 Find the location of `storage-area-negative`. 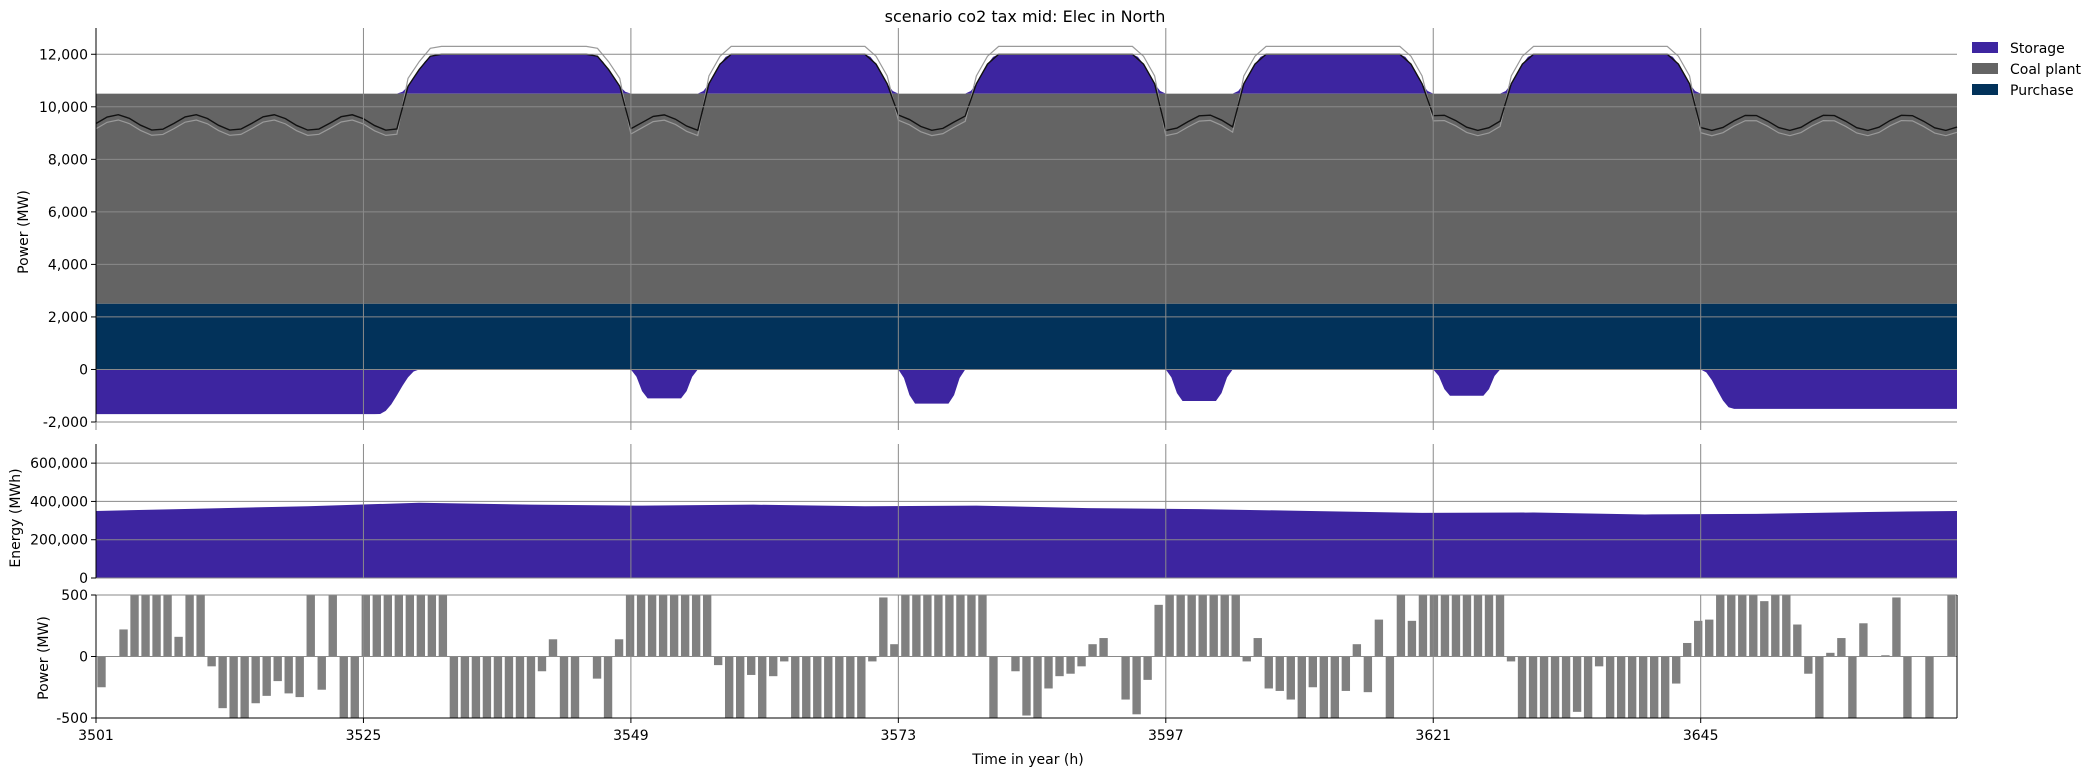

storage-area-negative is located at coordinates (1026, 392).